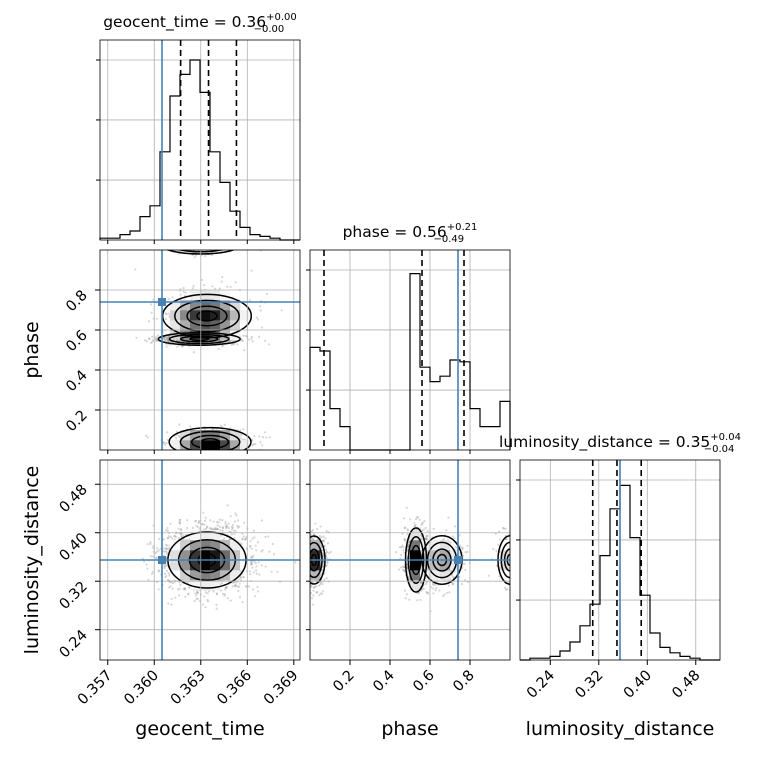 This screenshot has height=760, width=760. Describe the element at coordinates (281, 17) in the screenshot. I see `panel-title-sup: +0.00` at that location.